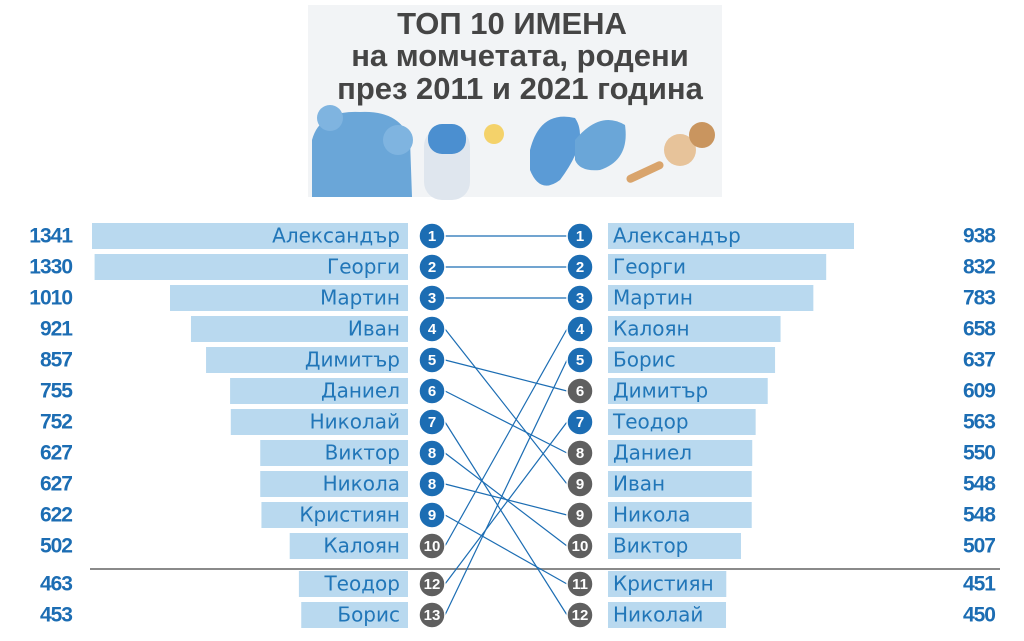 The width and height of the screenshot is (1024, 641). What do you see at coordinates (979, 615) in the screenshot?
I see `value-label: 450` at bounding box center [979, 615].